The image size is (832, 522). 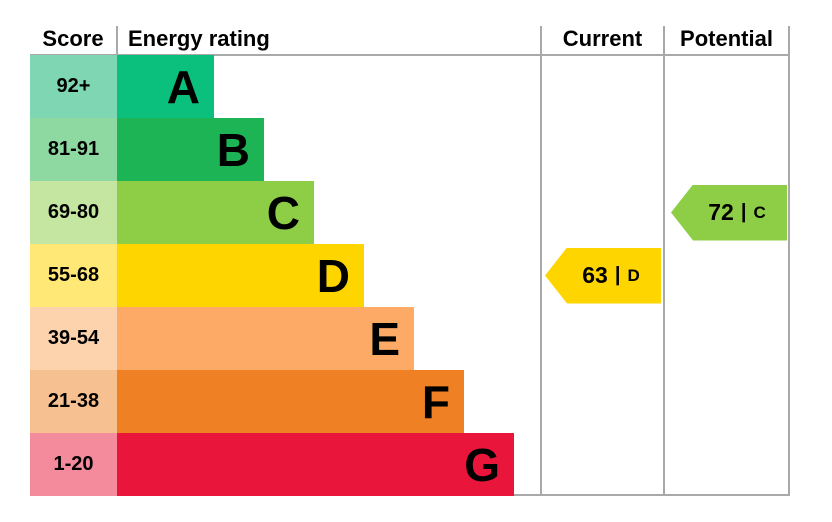 What do you see at coordinates (272, 149) in the screenshot?
I see `rating-band-row: 81-91 B` at bounding box center [272, 149].